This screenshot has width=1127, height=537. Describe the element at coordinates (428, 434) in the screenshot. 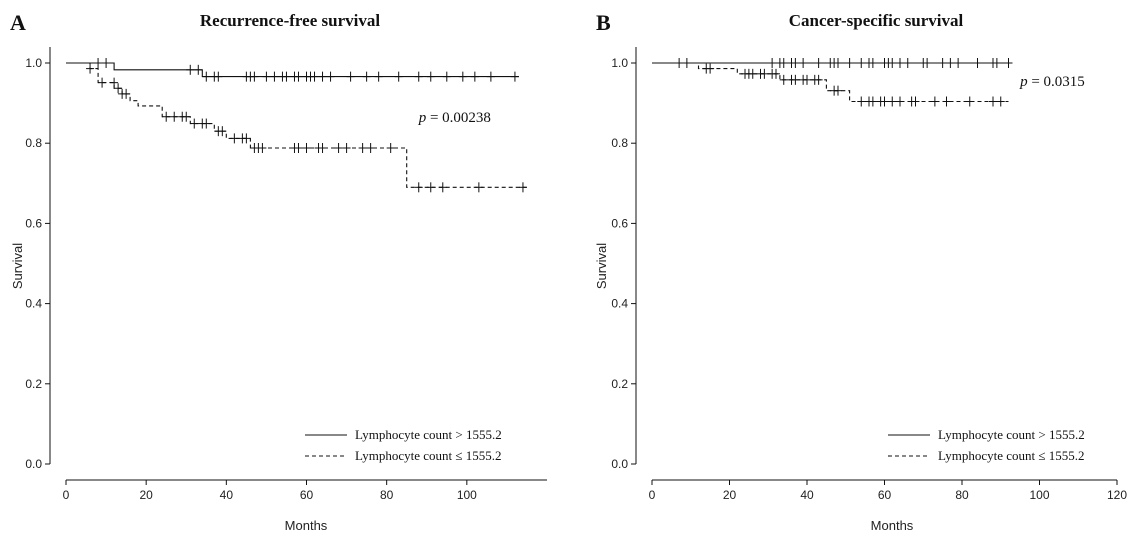

I see `legend-label-high-a: Lymphocyte count > 1555.2` at that location.